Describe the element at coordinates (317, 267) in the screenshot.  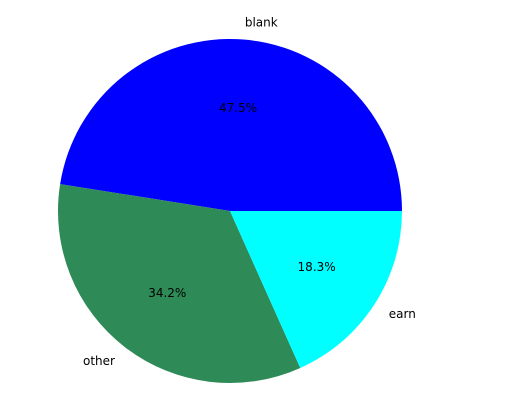
I see `pie-pct-label-earn: 18.3%` at that location.